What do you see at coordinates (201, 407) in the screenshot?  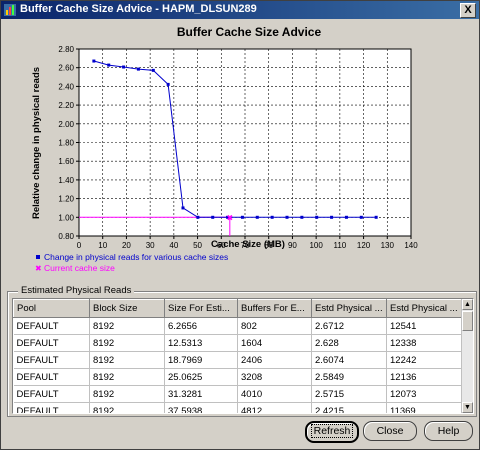 I see `cell-size-for-estimate: 37.5938` at bounding box center [201, 407].